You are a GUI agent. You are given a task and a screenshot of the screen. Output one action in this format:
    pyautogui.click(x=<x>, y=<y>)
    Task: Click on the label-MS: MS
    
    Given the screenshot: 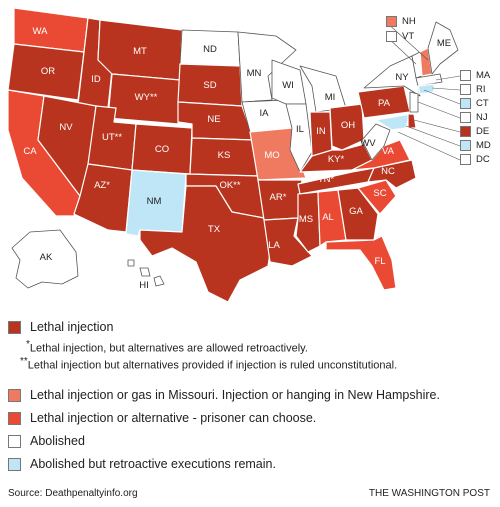 What is the action you would take?
    pyautogui.click(x=306, y=219)
    